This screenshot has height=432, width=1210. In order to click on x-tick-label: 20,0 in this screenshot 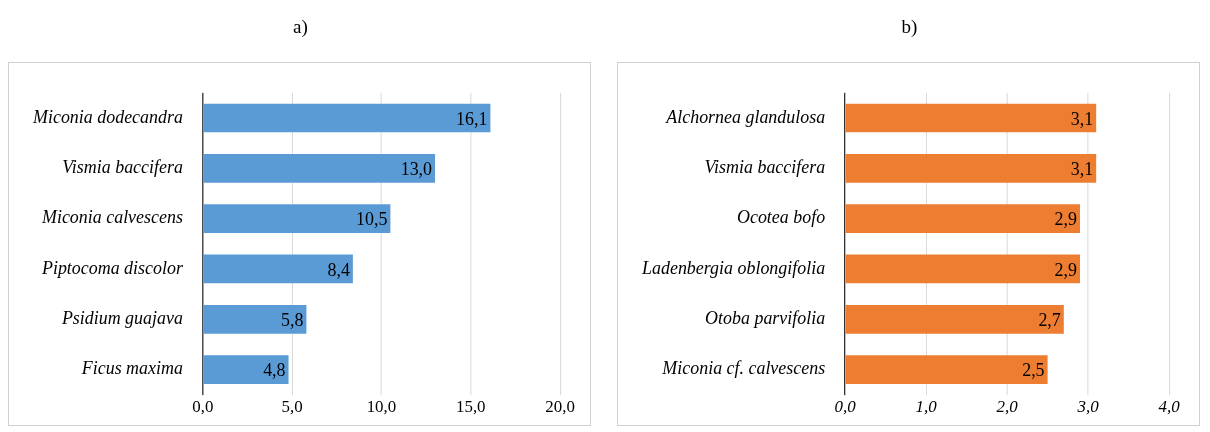, I will do `click(560, 407)`.